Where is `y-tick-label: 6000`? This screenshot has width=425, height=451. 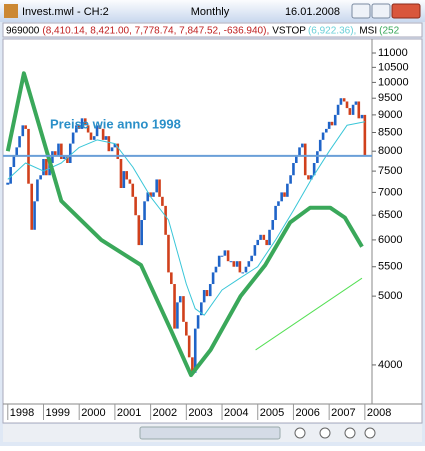
y-tick-label: 6000 is located at coordinates (390, 240).